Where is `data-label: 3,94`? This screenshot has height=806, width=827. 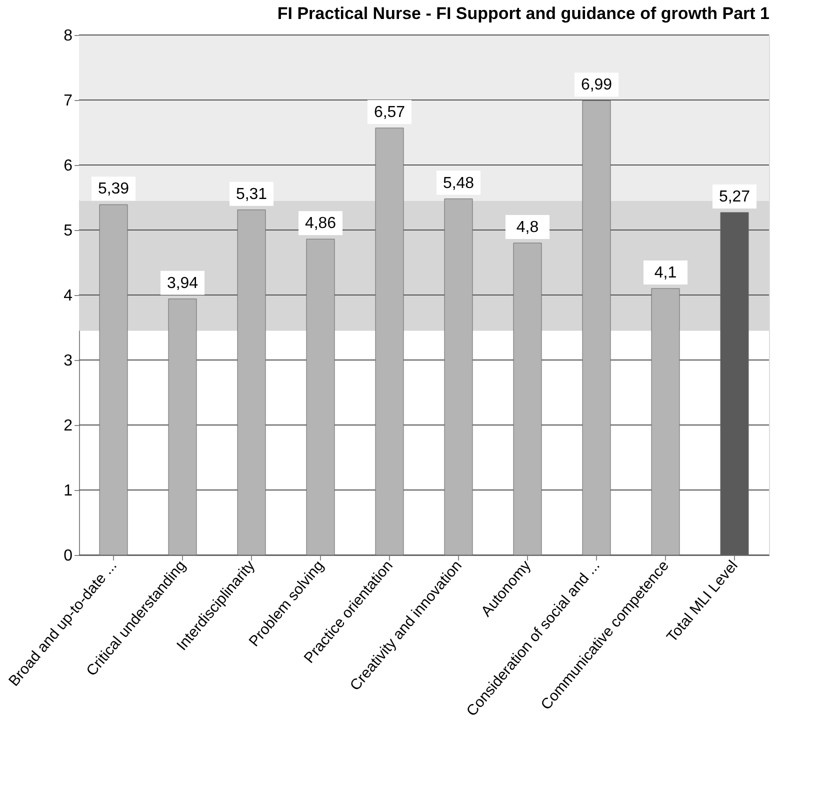
data-label: 3,94 is located at coordinates (182, 283).